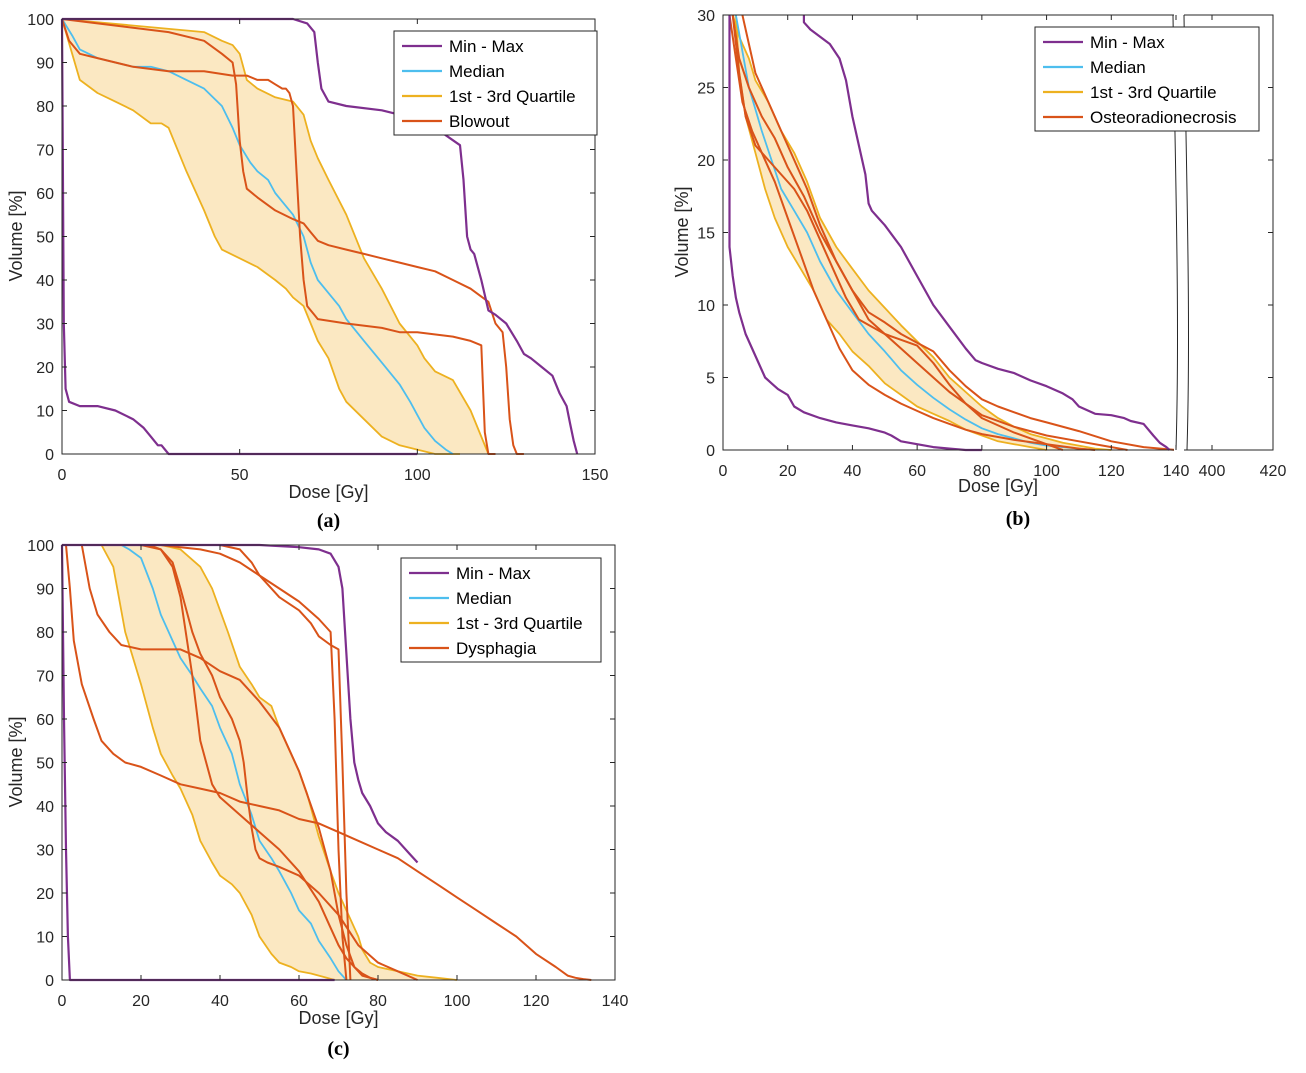 The image size is (1306, 1073). I want to click on legend-label: Blowout, so click(479, 121).